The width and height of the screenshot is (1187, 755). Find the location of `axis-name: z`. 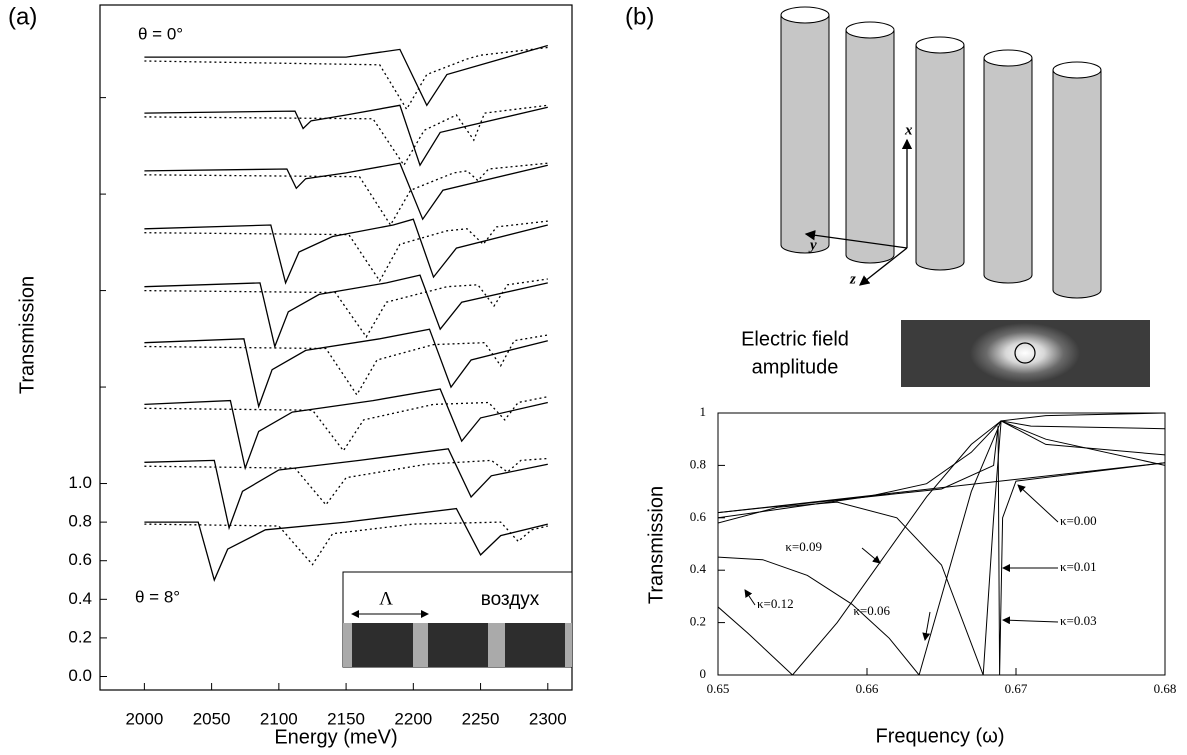

axis-name: z is located at coordinates (852, 279).